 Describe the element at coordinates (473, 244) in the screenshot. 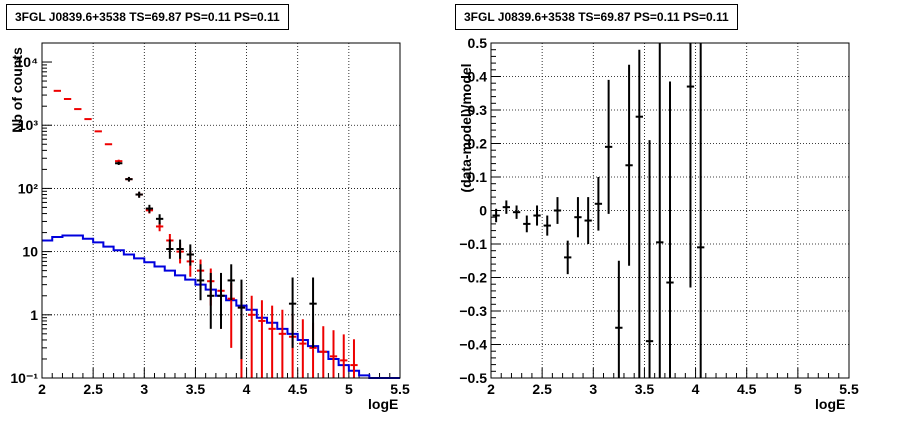

I see `y-tick-label: −0.1` at that location.